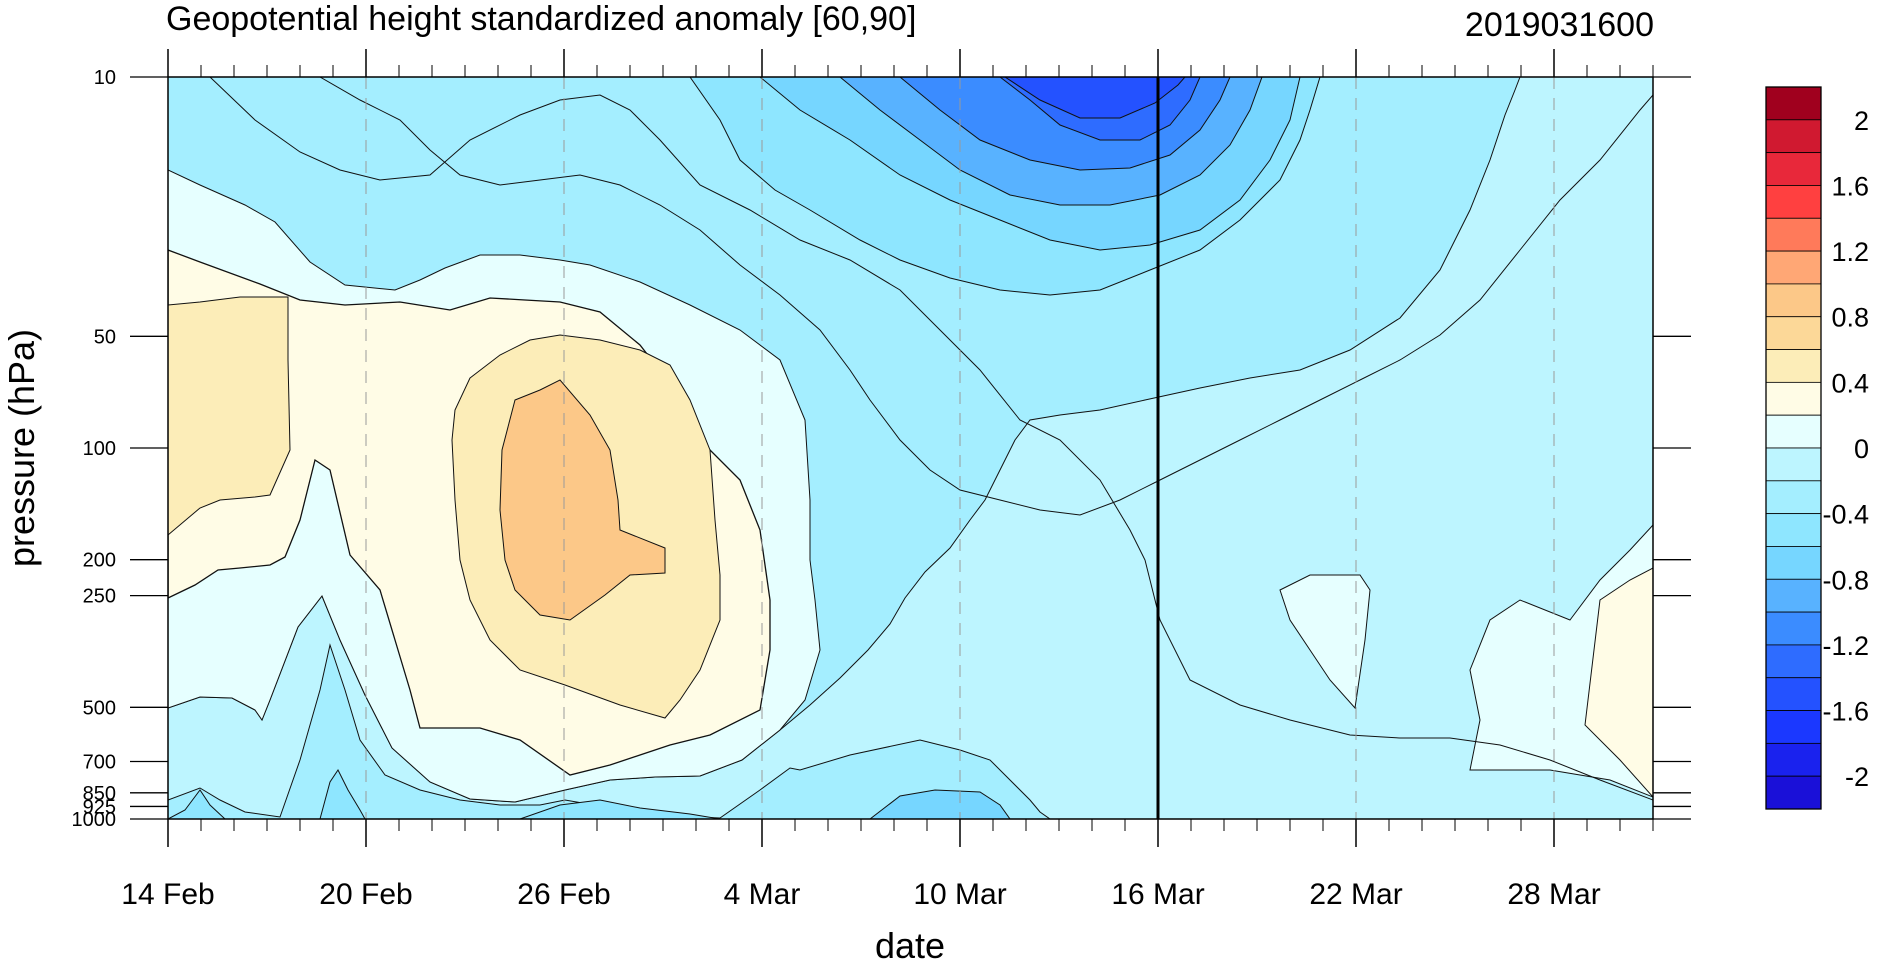 Image resolution: width=1889 pixels, height=963 pixels. Describe the element at coordinates (1553, 894) in the screenshot. I see `x-tick-label: 28 Mar` at that location.